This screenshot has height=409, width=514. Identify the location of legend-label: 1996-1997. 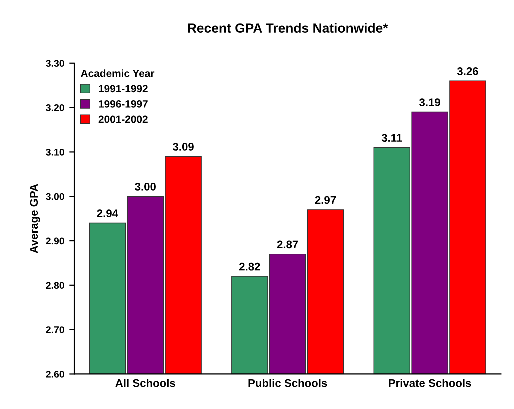
(123, 104).